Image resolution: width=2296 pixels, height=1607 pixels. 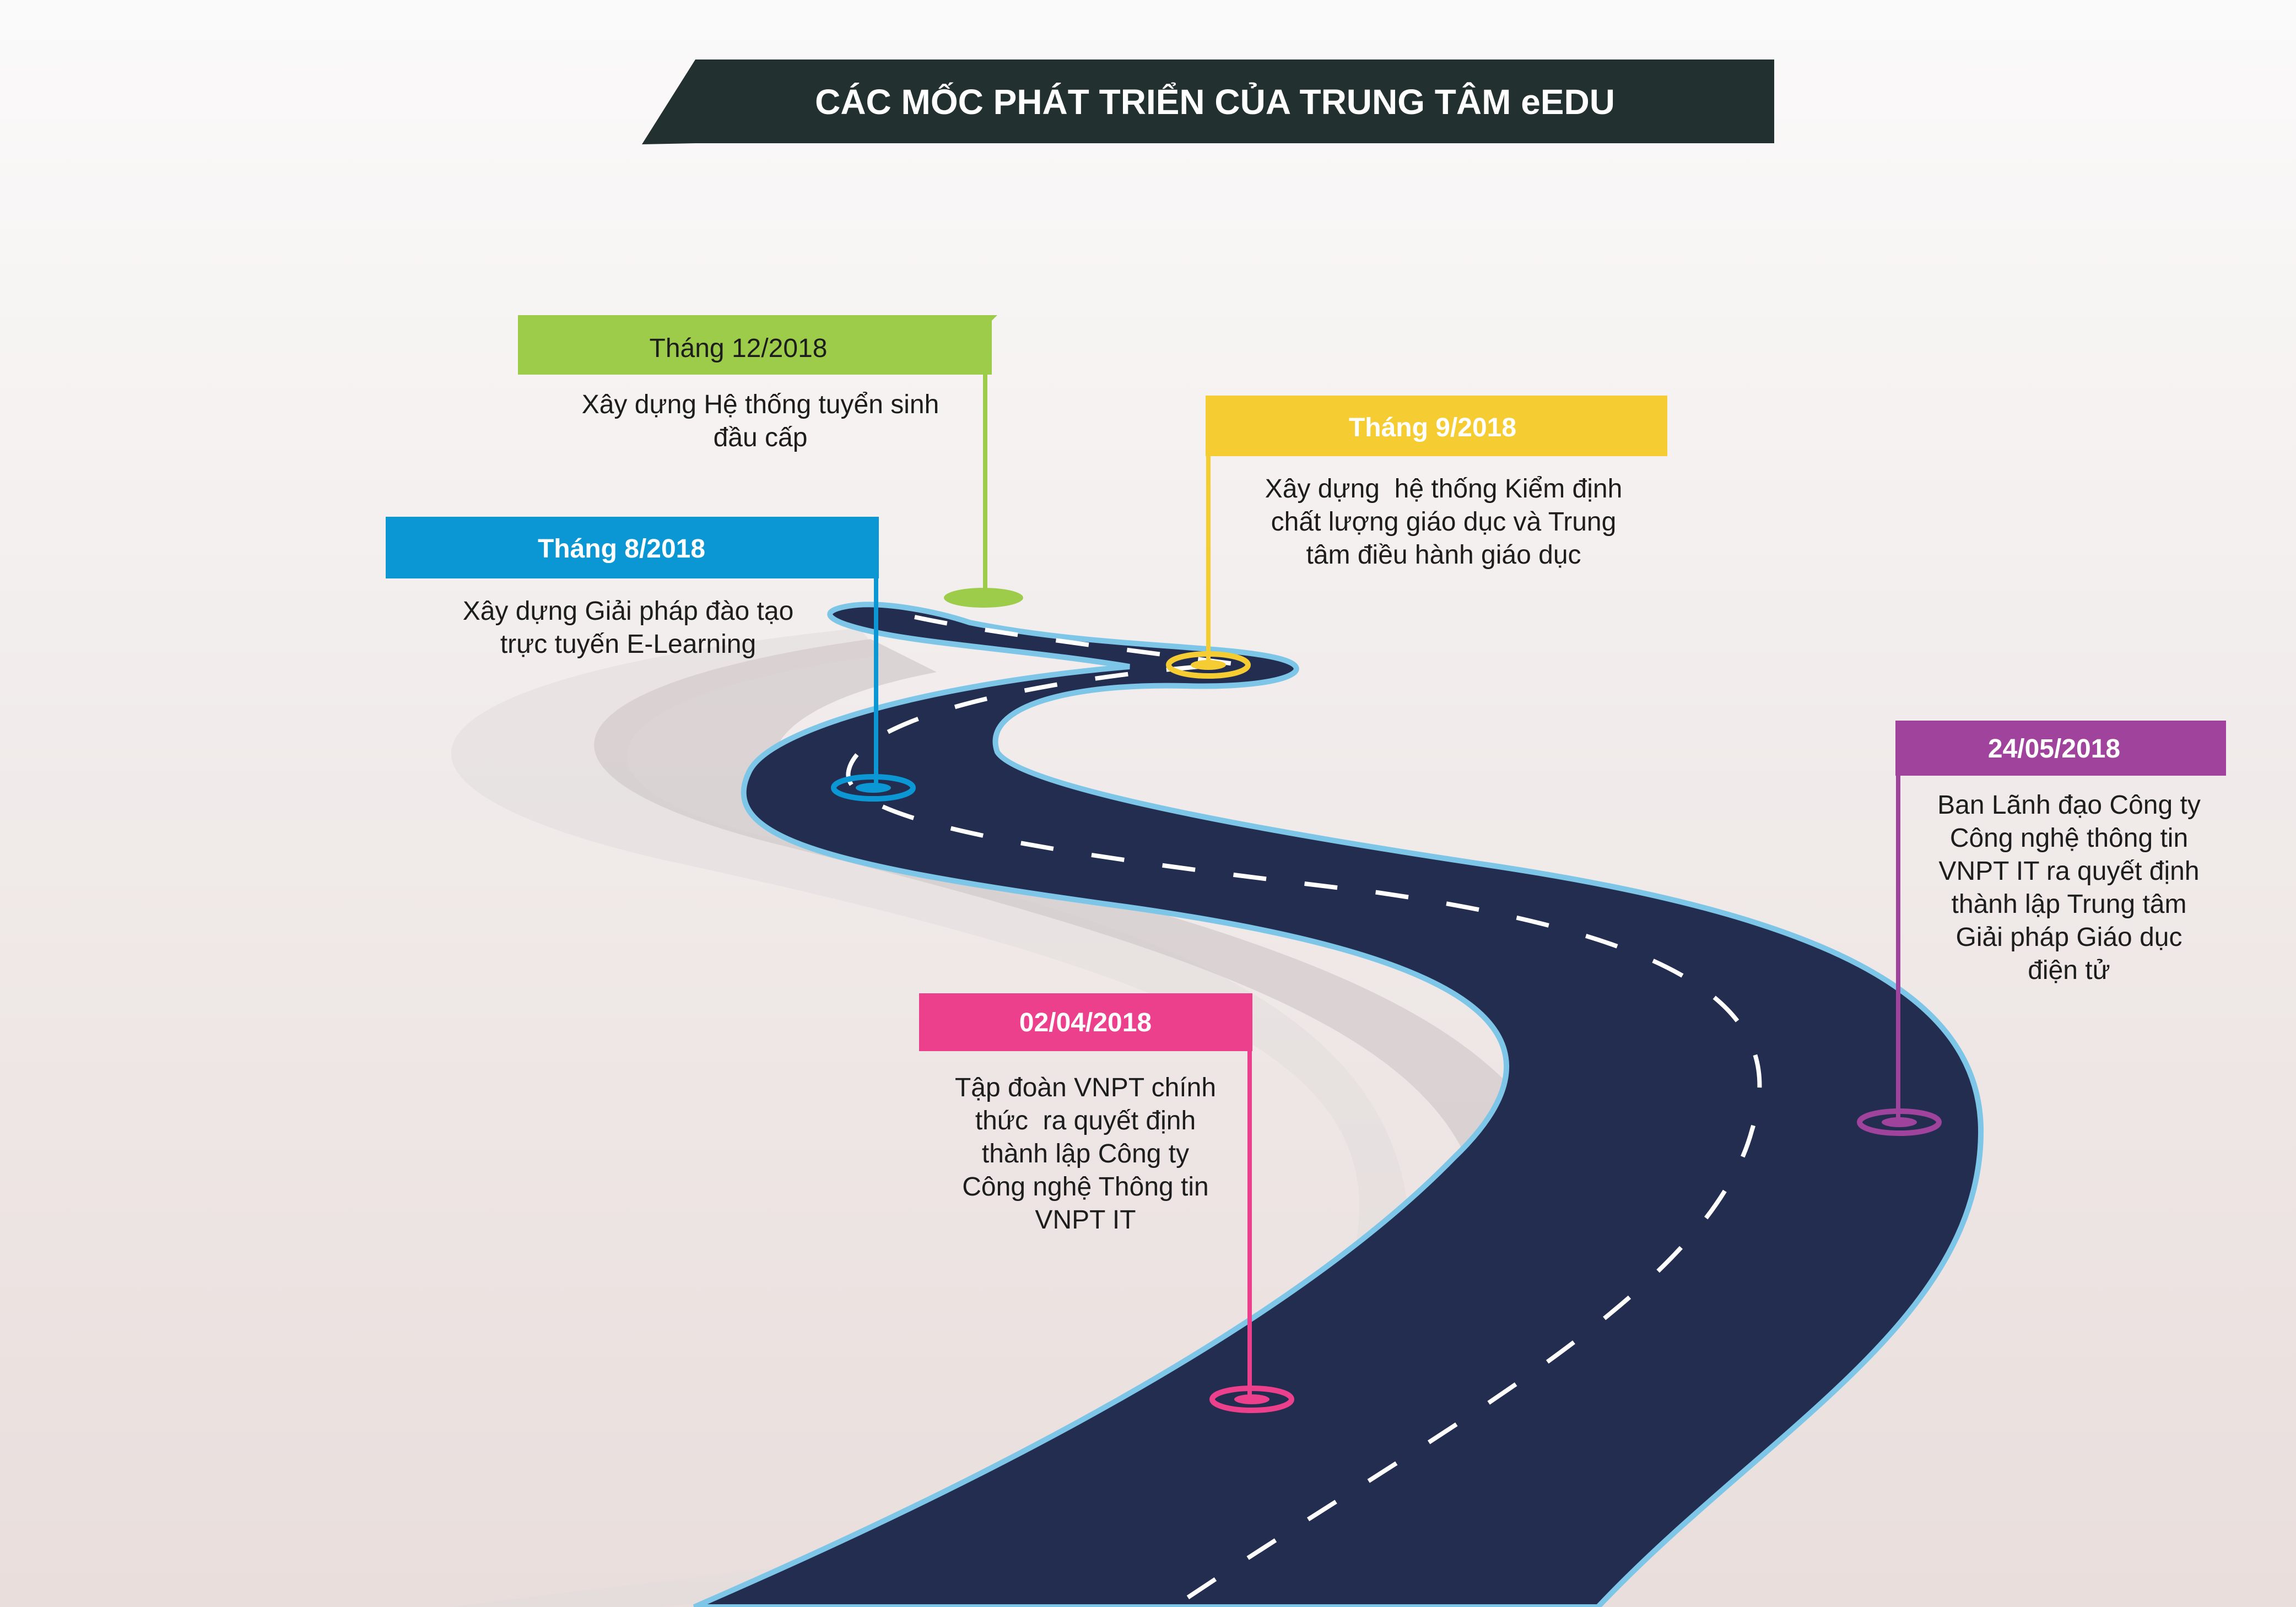 What do you see at coordinates (2054, 749) in the screenshot?
I see `milestone-date: 24/05/2018` at bounding box center [2054, 749].